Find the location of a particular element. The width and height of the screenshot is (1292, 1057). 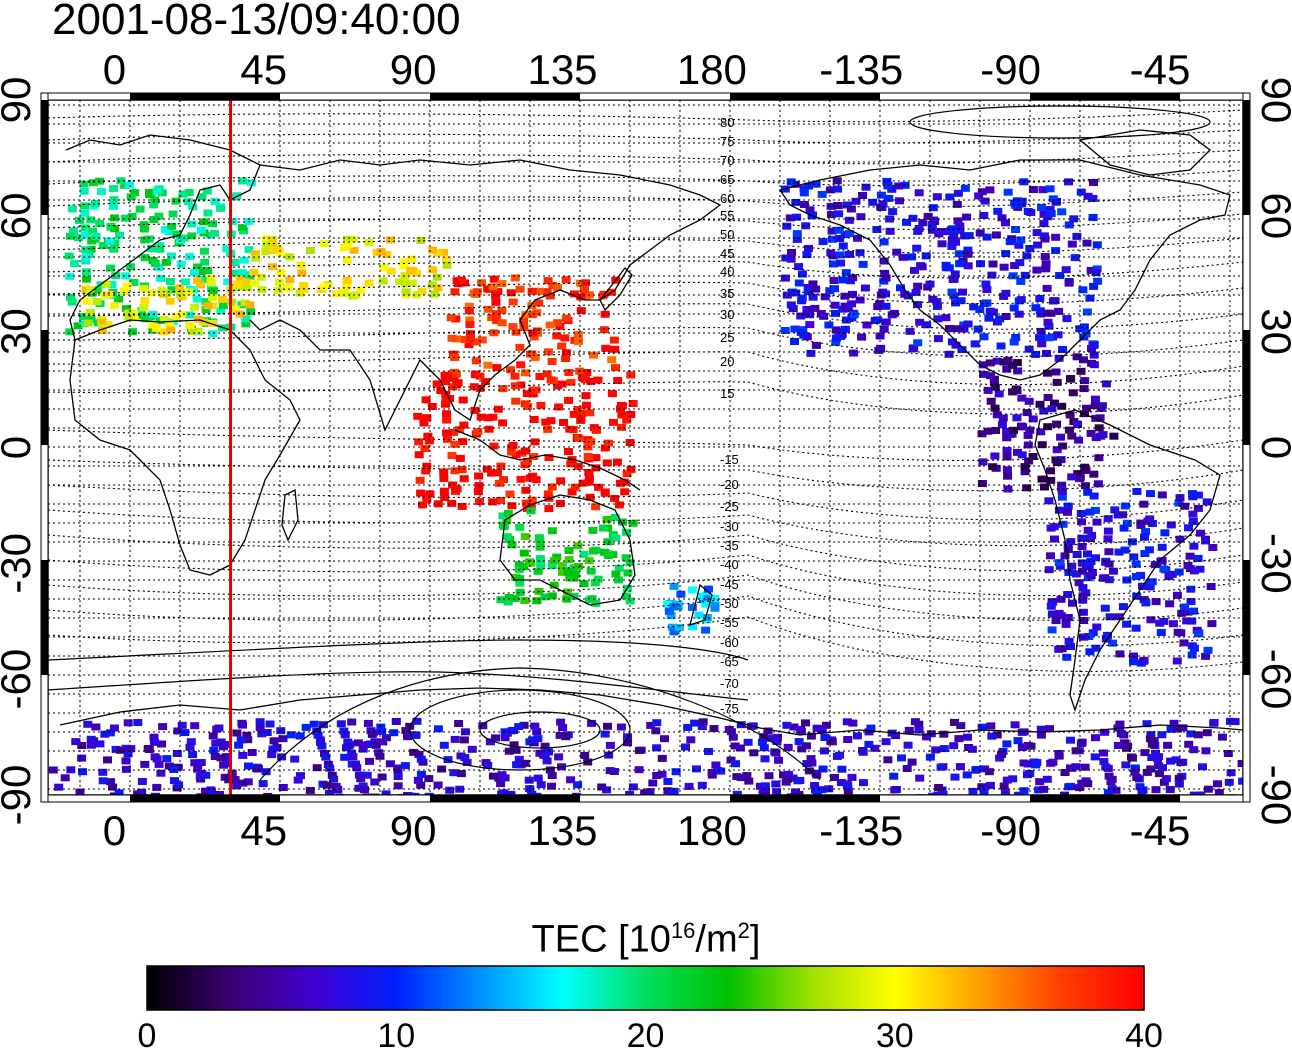

contour-label: 15 is located at coordinates (727, 393).